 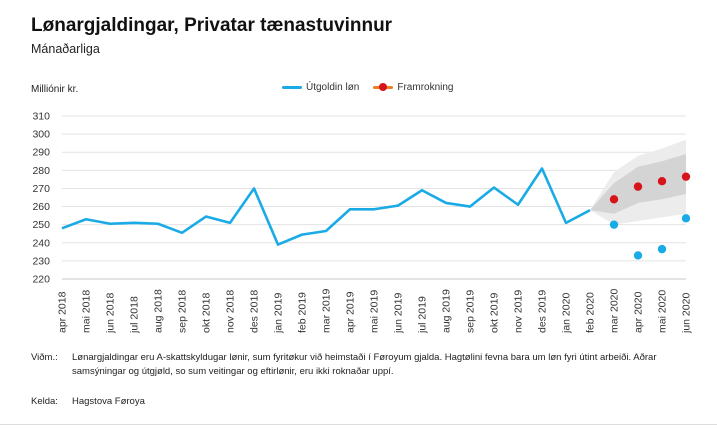 What do you see at coordinates (231, 311) in the screenshot?
I see `x-tick-label: nov 2018` at bounding box center [231, 311].